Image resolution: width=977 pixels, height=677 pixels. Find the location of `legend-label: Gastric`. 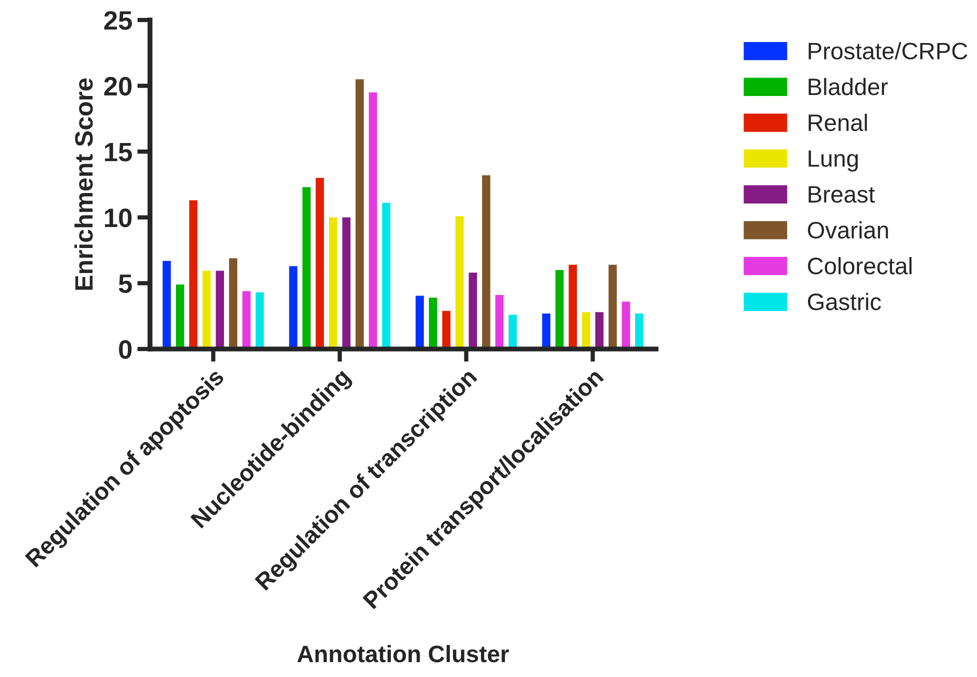

legend-label: Gastric is located at coordinates (844, 301).